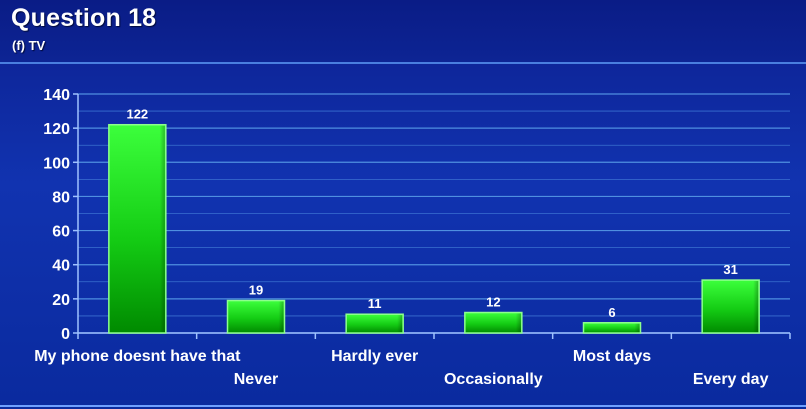 This screenshot has height=409, width=806. What do you see at coordinates (611, 312) in the screenshot?
I see `data-label: 6` at bounding box center [611, 312].